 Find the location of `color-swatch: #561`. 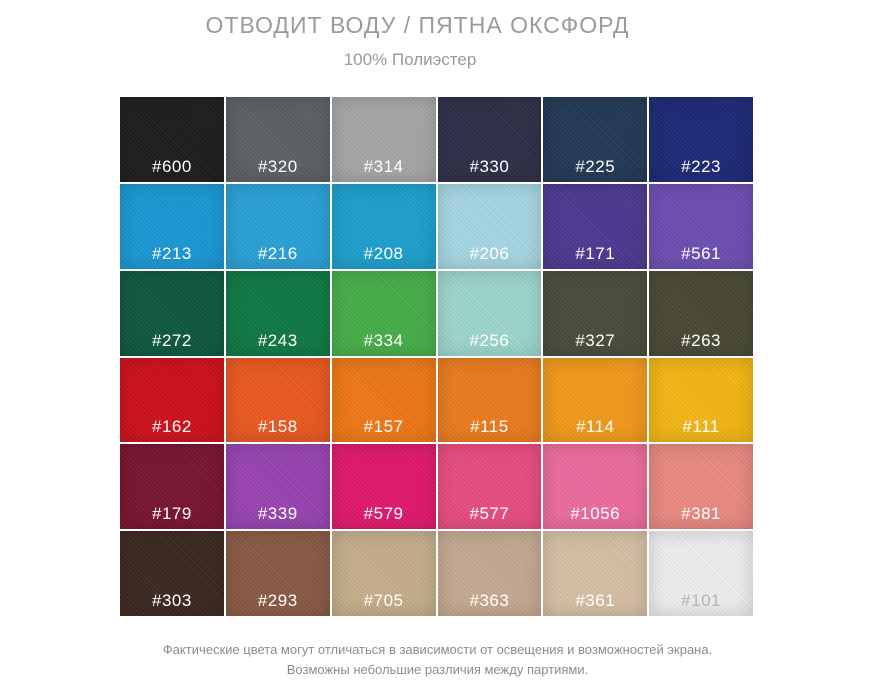

color-swatch: #561 is located at coordinates (701, 226).